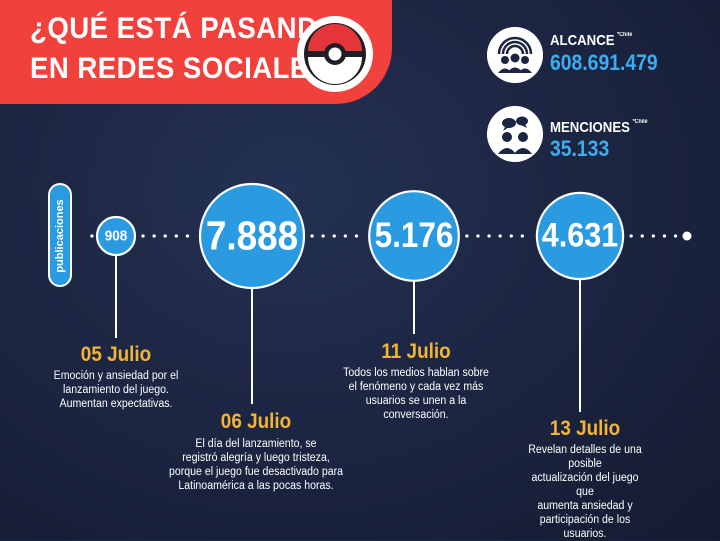 The height and width of the screenshot is (541, 720). What do you see at coordinates (185, 28) in the screenshot?
I see `page-title-line1: ¿QUÉ ESTÁ PASANDO` at bounding box center [185, 28].